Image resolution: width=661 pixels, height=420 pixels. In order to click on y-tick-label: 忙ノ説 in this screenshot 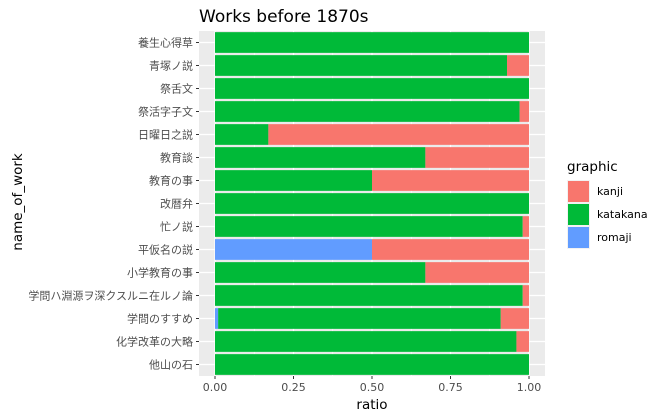, I will do `click(176, 227)`.